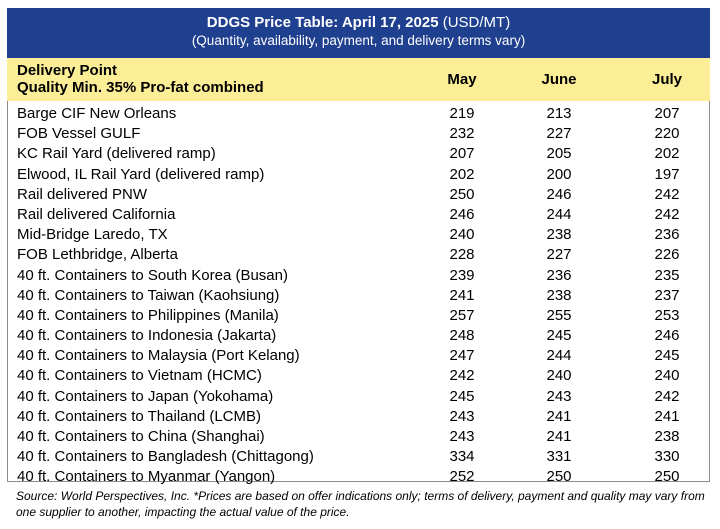  Describe the element at coordinates (559, 315) in the screenshot. I see `price-june-cell: 255` at that location.